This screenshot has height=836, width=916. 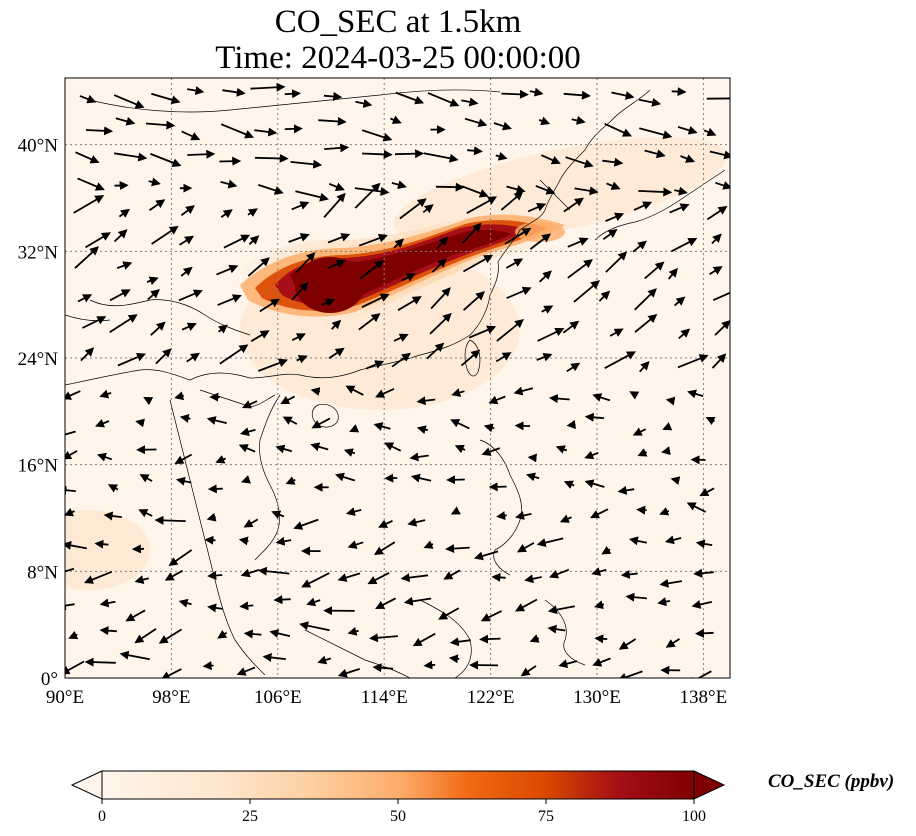 I want to click on colorbar-tick-label: 0, so click(x=102, y=816).